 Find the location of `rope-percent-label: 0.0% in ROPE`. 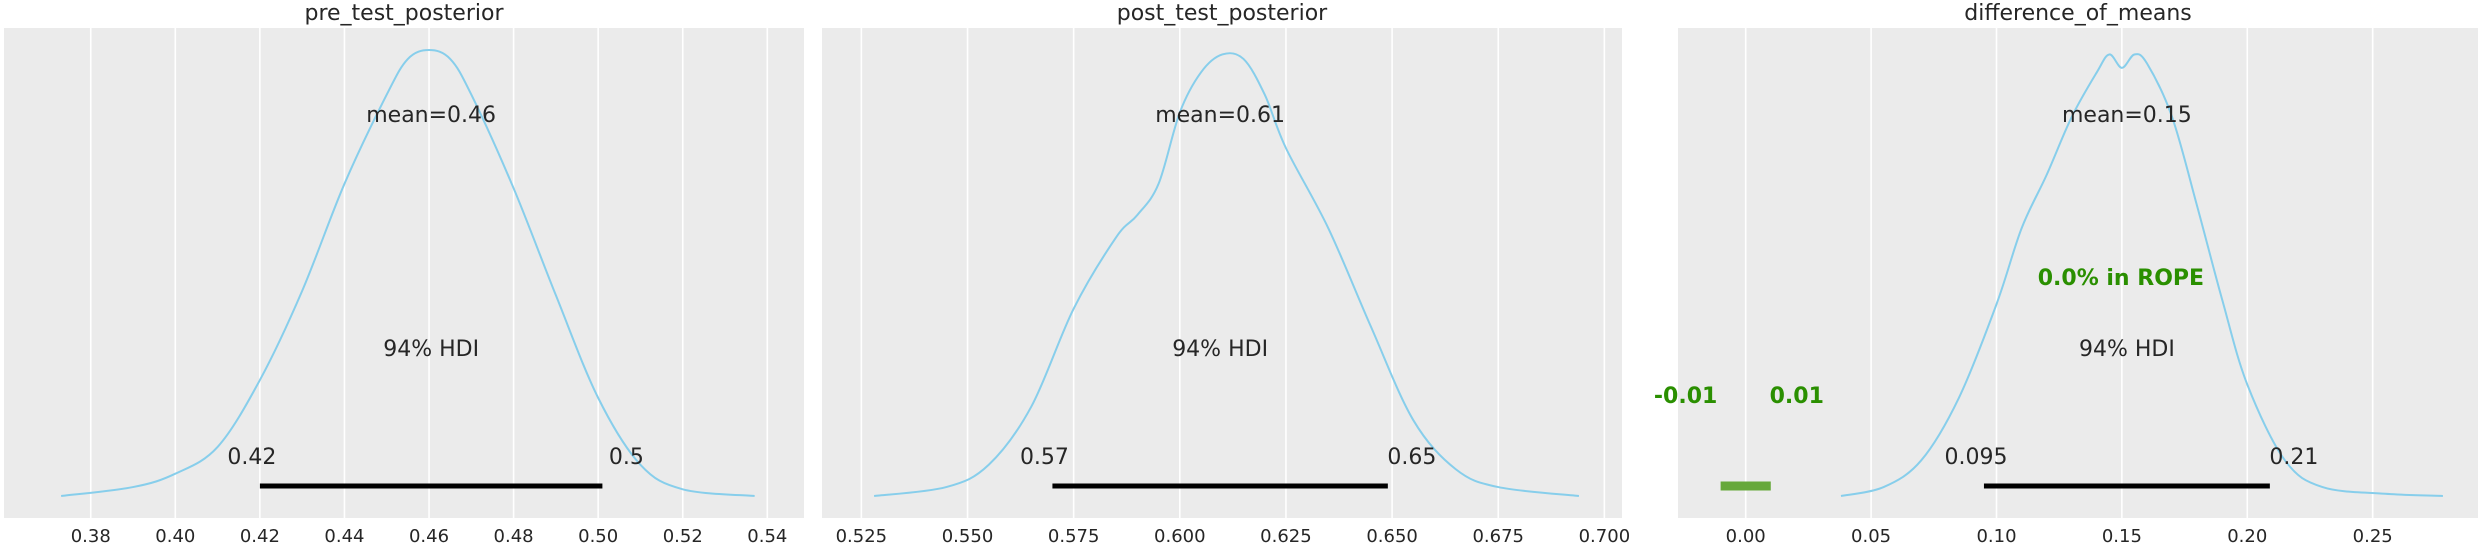

rope-percent-label: 0.0% in ROPE is located at coordinates (2121, 278).